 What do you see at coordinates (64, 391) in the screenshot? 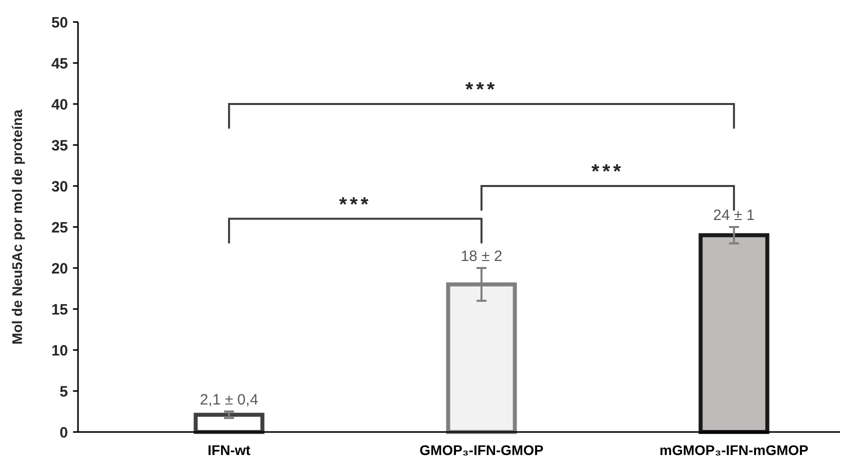
I see `y-tick-label: 5` at bounding box center [64, 391].